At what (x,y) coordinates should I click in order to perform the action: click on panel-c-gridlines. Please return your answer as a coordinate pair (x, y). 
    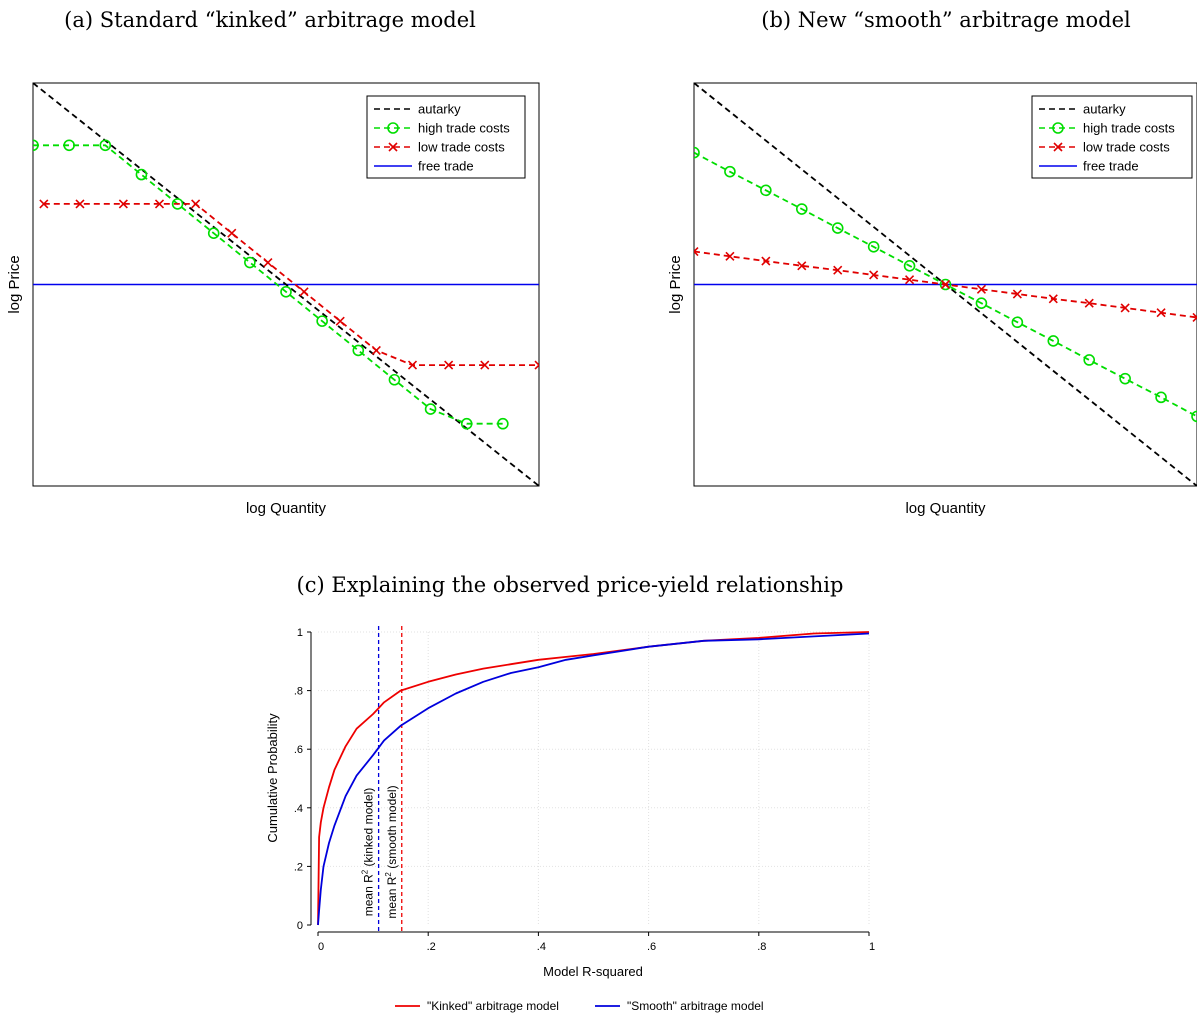
    Looking at the image, I should click on (594, 778).